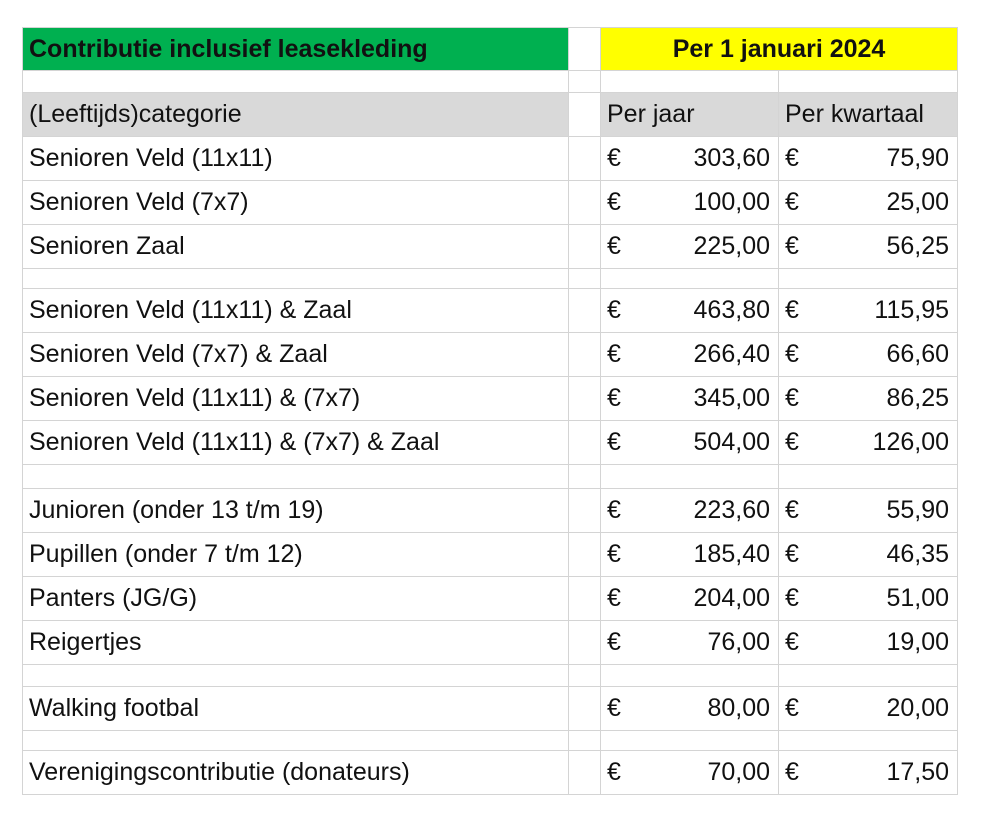  What do you see at coordinates (490, 554) in the screenshot?
I see `data-row: Pupillen (onder 7 t/m 12) €185,40 €46,35` at bounding box center [490, 554].